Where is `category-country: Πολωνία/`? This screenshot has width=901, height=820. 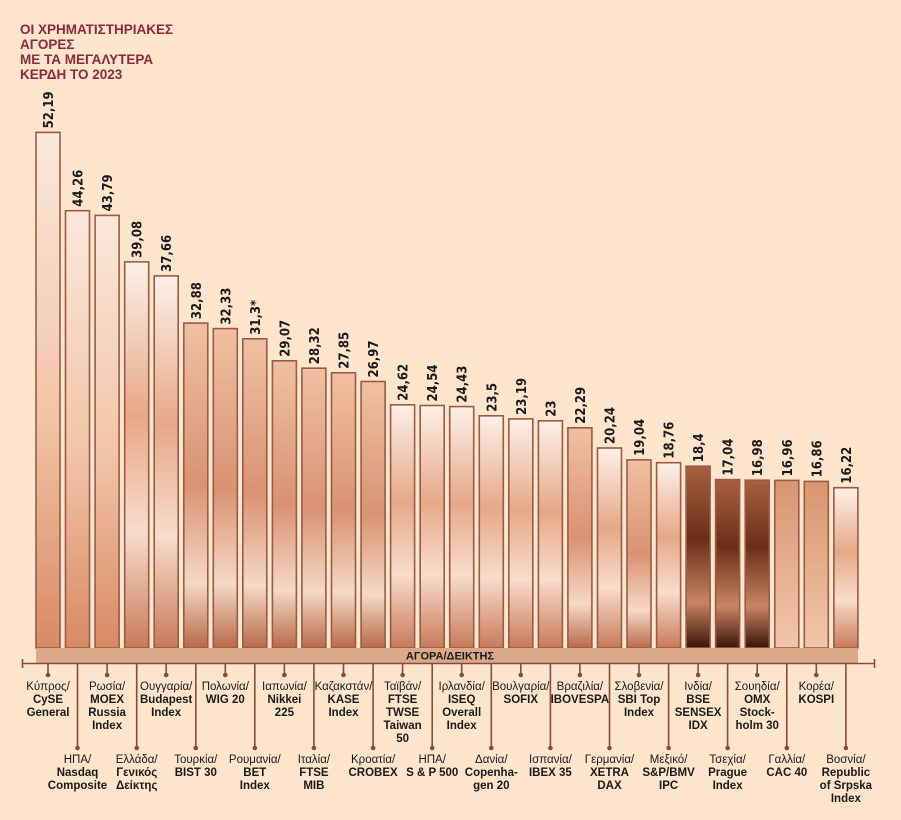 category-country: Πολωνία/ is located at coordinates (225, 687).